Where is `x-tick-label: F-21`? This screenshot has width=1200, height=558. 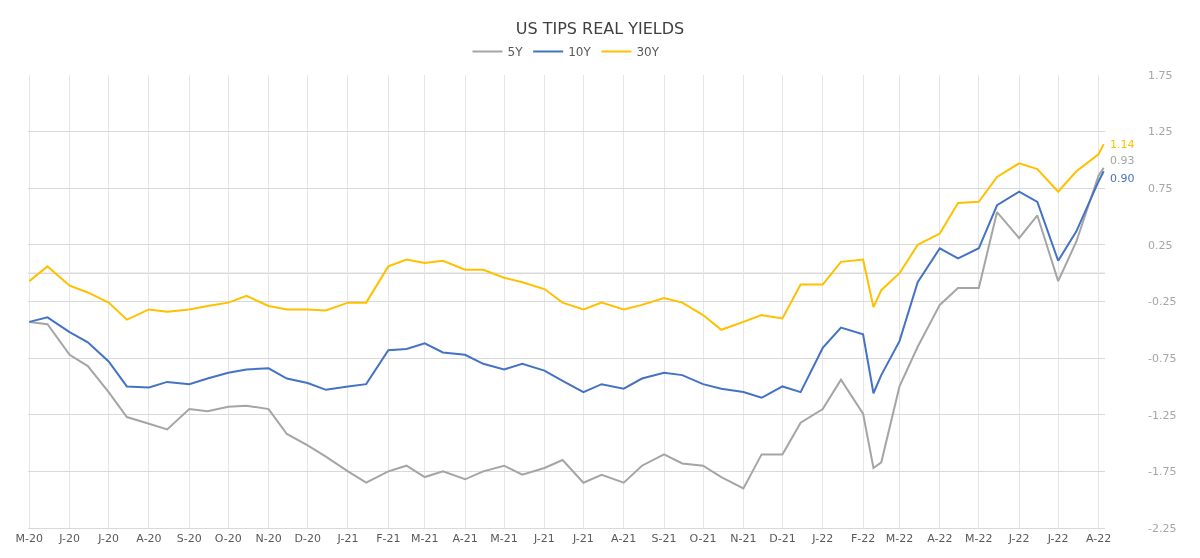
x-tick-label: F-21 is located at coordinates (388, 539).